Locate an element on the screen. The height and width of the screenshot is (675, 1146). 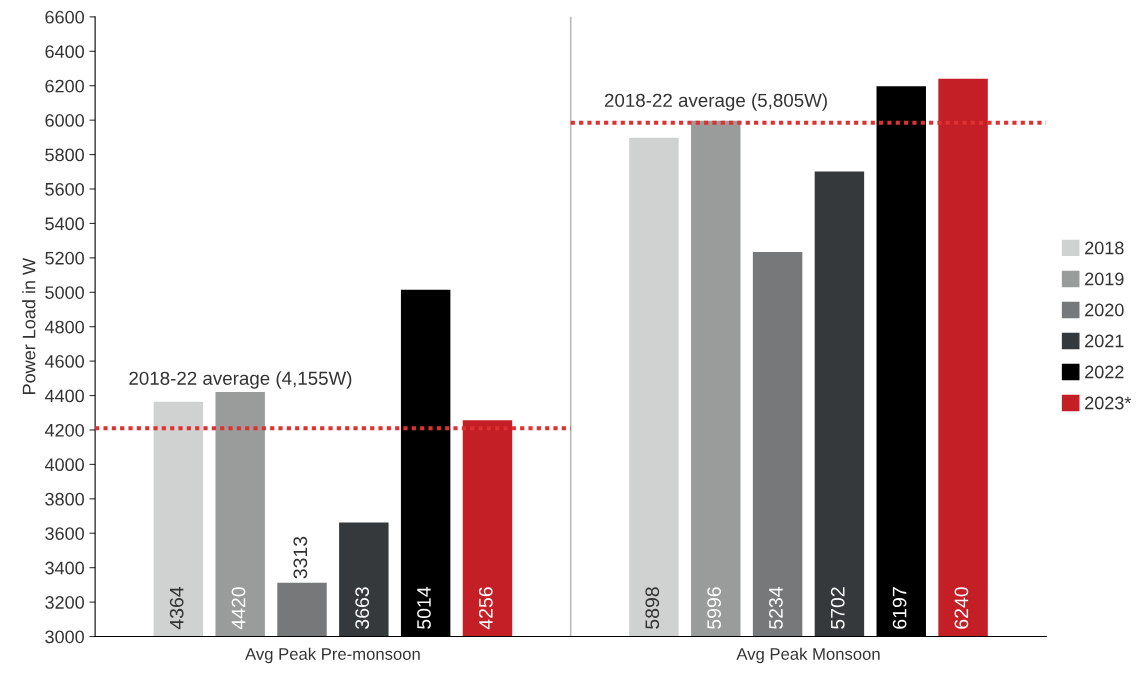
legend-label: 2018 is located at coordinates (1104, 248).